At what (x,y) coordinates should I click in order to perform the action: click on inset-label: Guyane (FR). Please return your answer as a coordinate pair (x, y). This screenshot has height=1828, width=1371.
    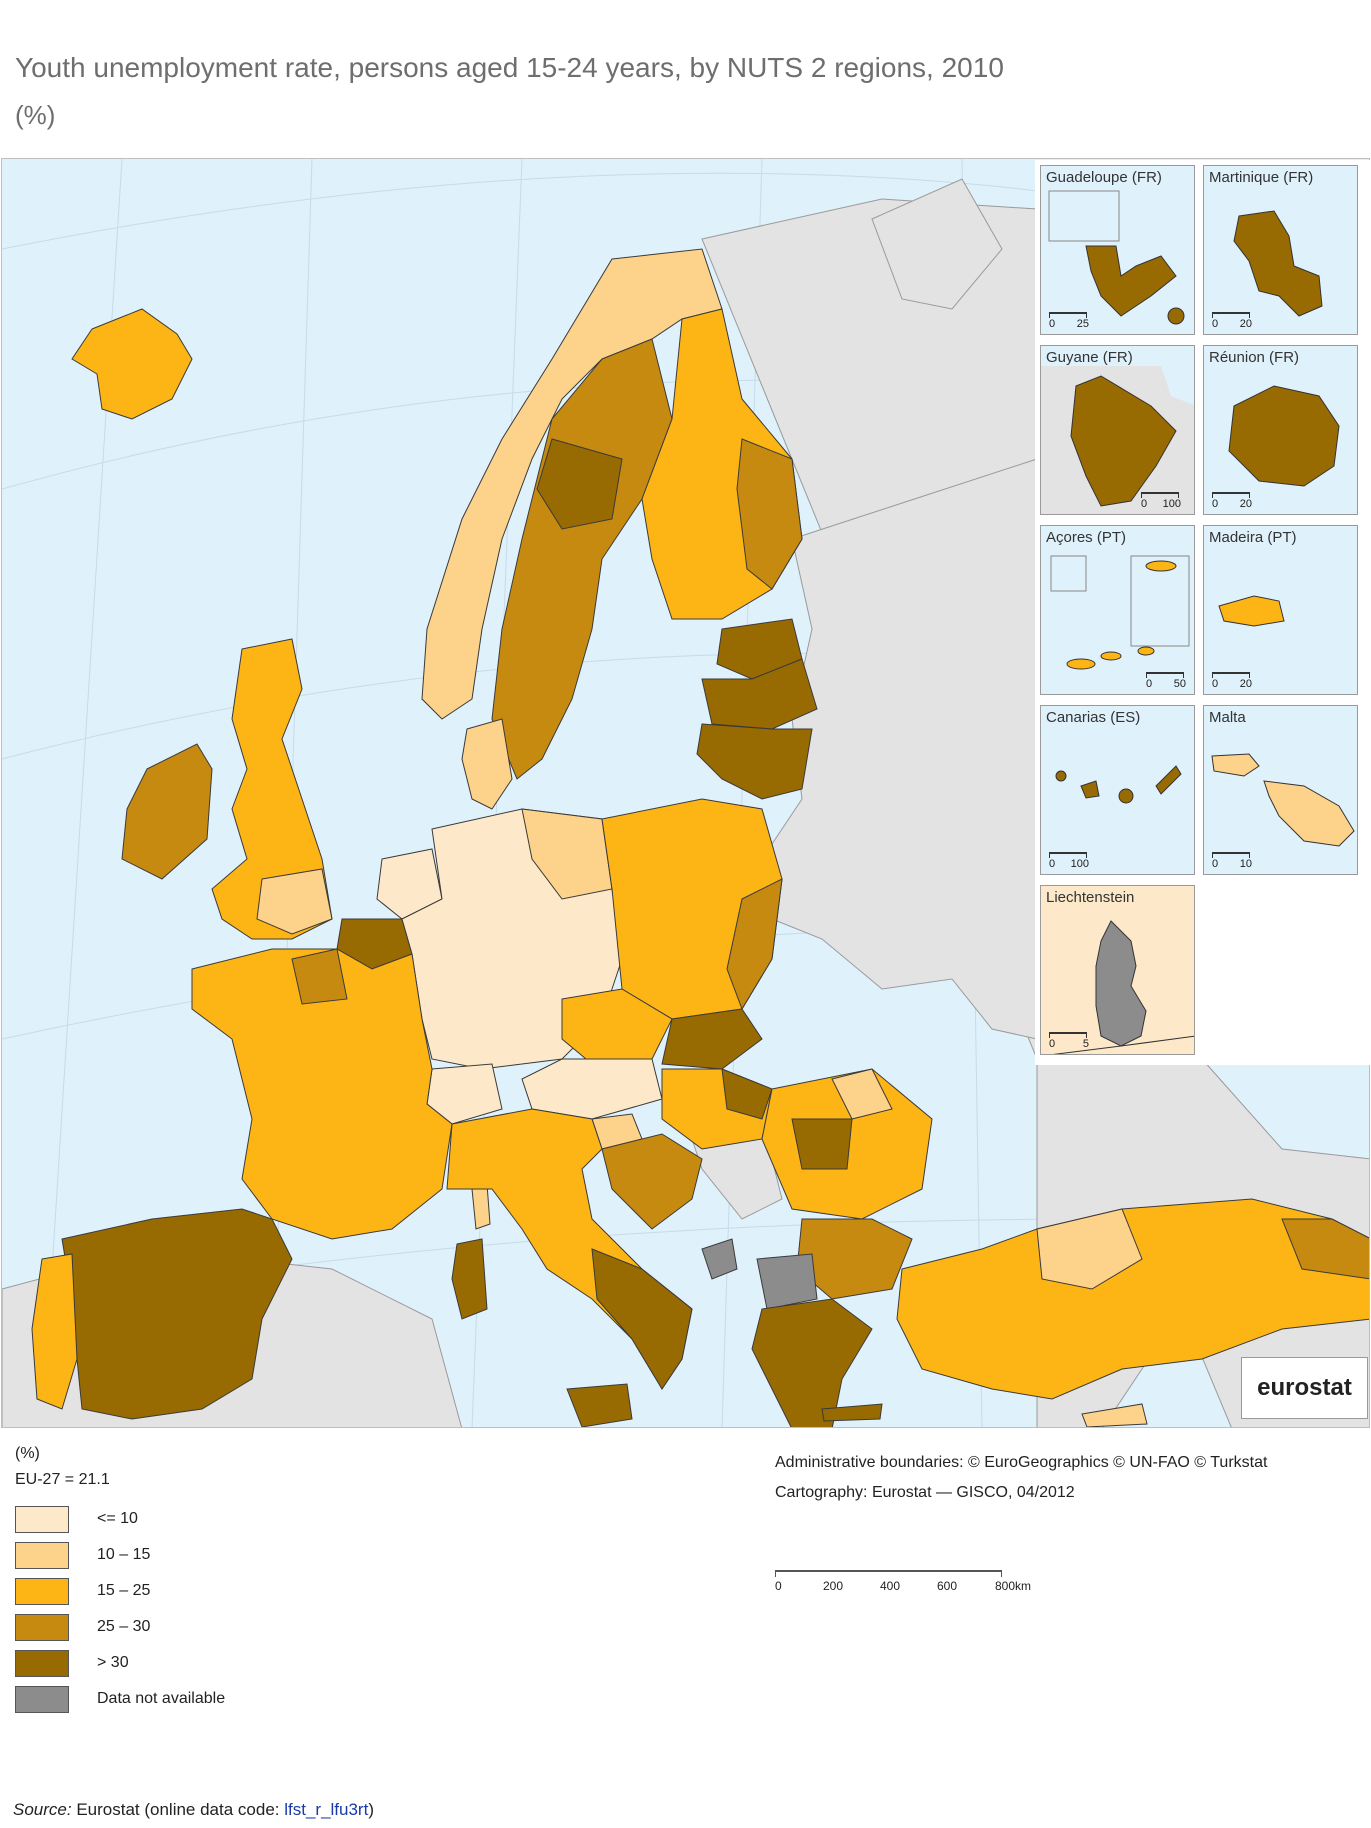
    Looking at the image, I should click on (1089, 357).